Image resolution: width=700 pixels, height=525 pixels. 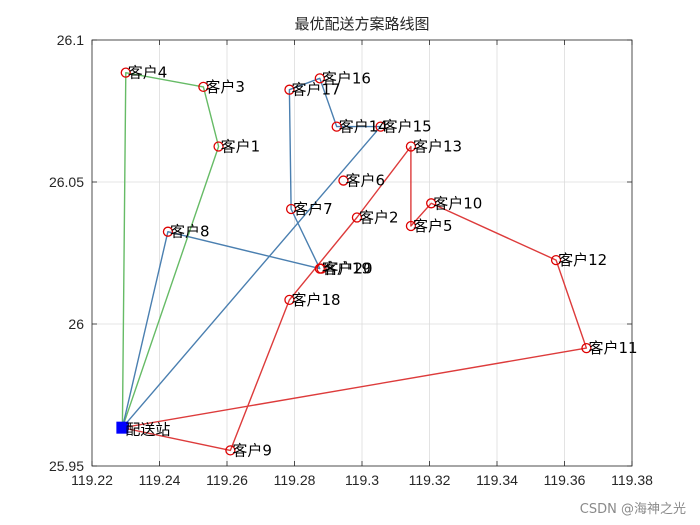 What do you see at coordinates (227, 480) in the screenshot?
I see `x-tick-label: 119.26` at bounding box center [227, 480].